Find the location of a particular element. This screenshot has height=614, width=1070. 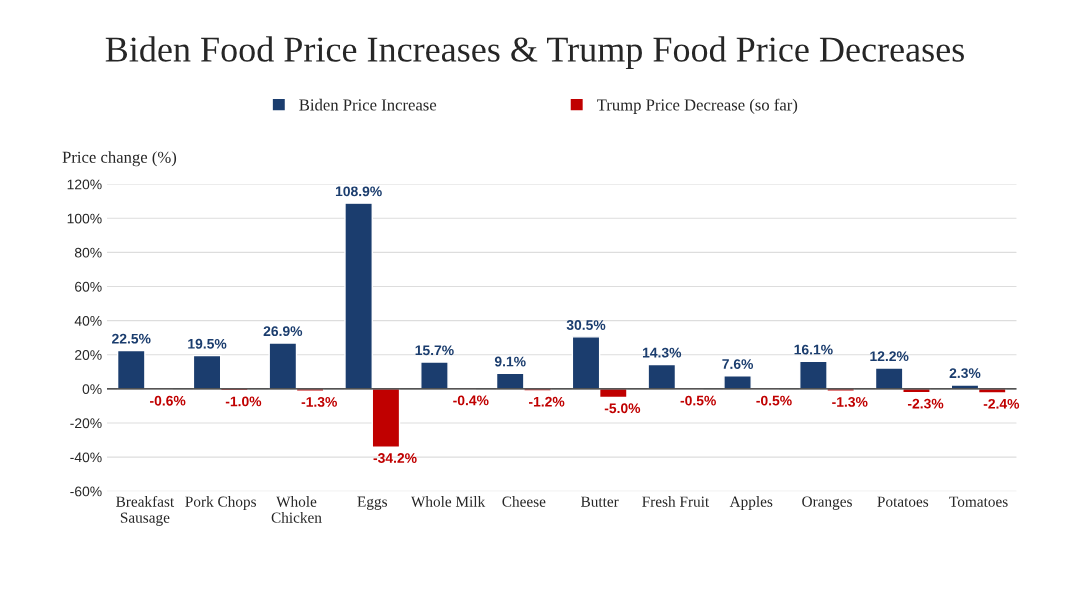

x-tick-label: Oranges is located at coordinates (827, 503).